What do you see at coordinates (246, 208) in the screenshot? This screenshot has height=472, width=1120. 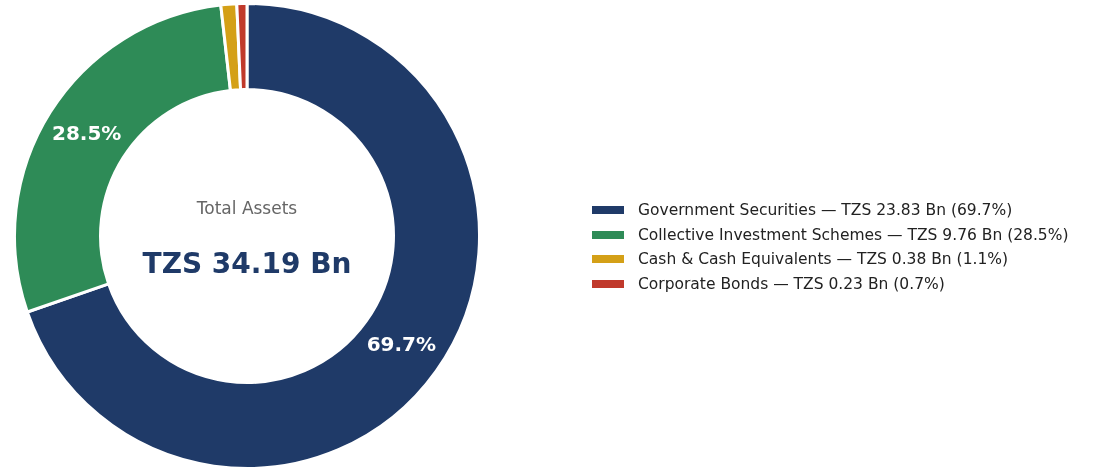 I see `text: Total Assets` at bounding box center [246, 208].